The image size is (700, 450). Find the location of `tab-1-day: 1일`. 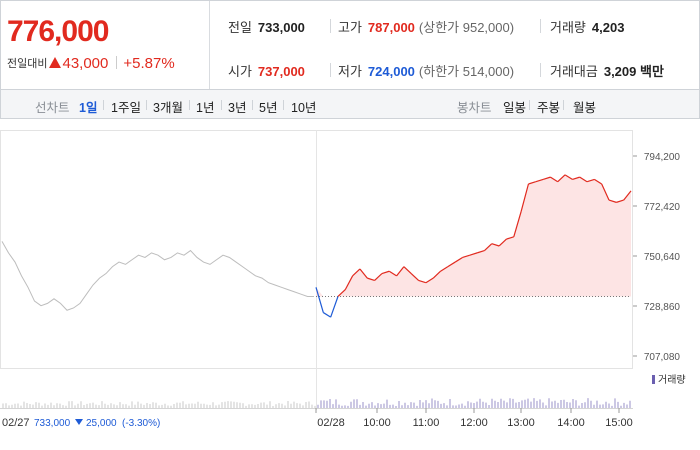

tab-1-day: 1일 is located at coordinates (88, 108).